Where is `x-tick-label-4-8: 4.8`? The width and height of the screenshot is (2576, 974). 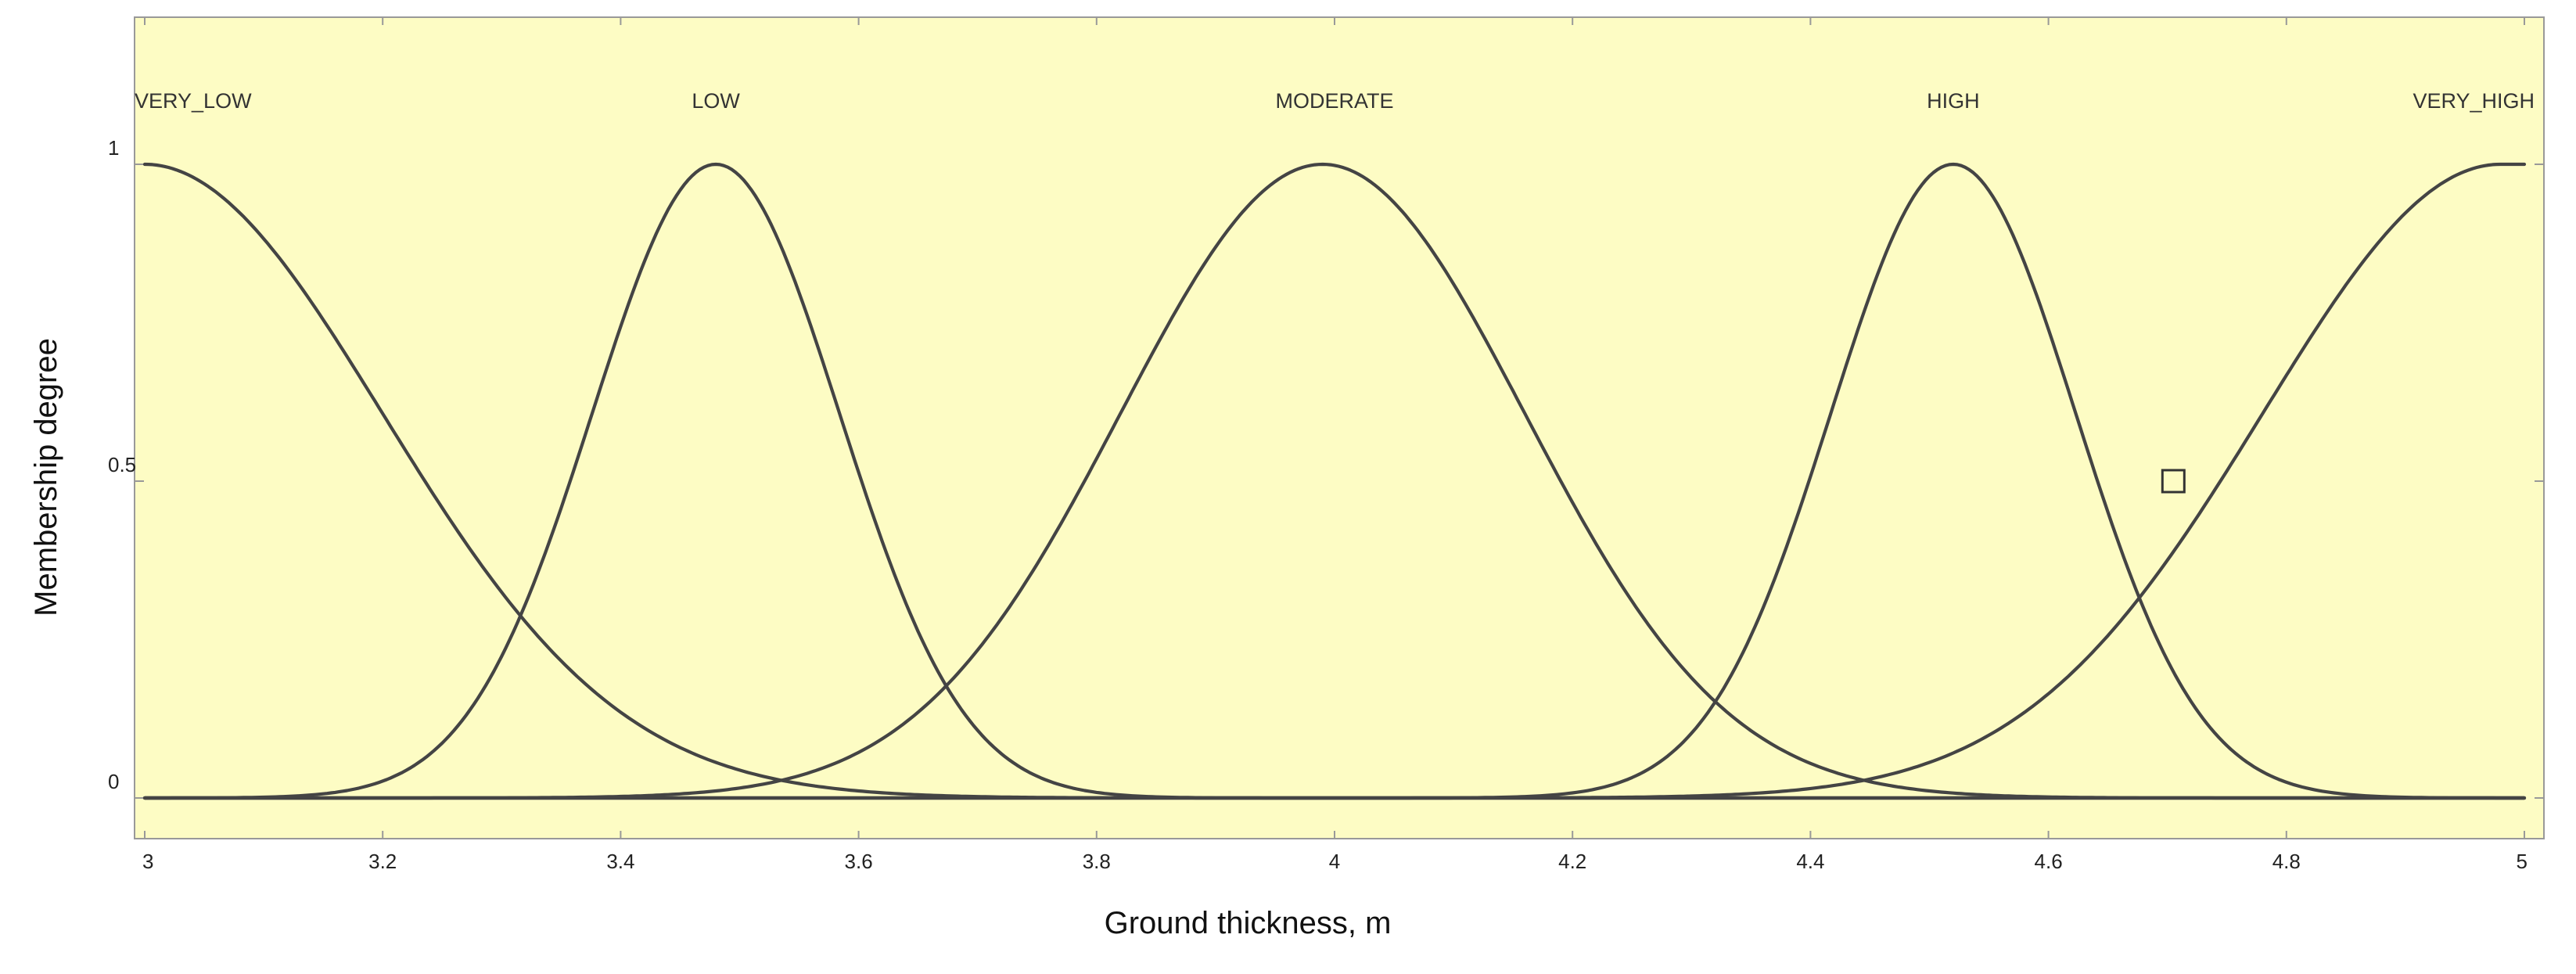 x-tick-label-4-8: 4.8 is located at coordinates (2286, 862).